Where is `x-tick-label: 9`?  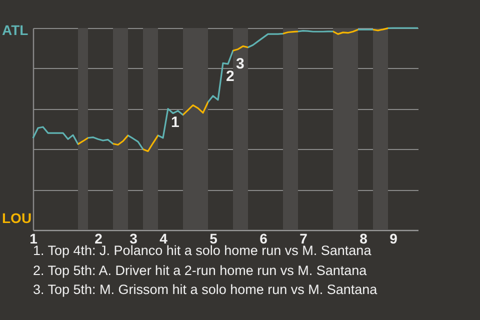
x-tick-label: 9 is located at coordinates (394, 238).